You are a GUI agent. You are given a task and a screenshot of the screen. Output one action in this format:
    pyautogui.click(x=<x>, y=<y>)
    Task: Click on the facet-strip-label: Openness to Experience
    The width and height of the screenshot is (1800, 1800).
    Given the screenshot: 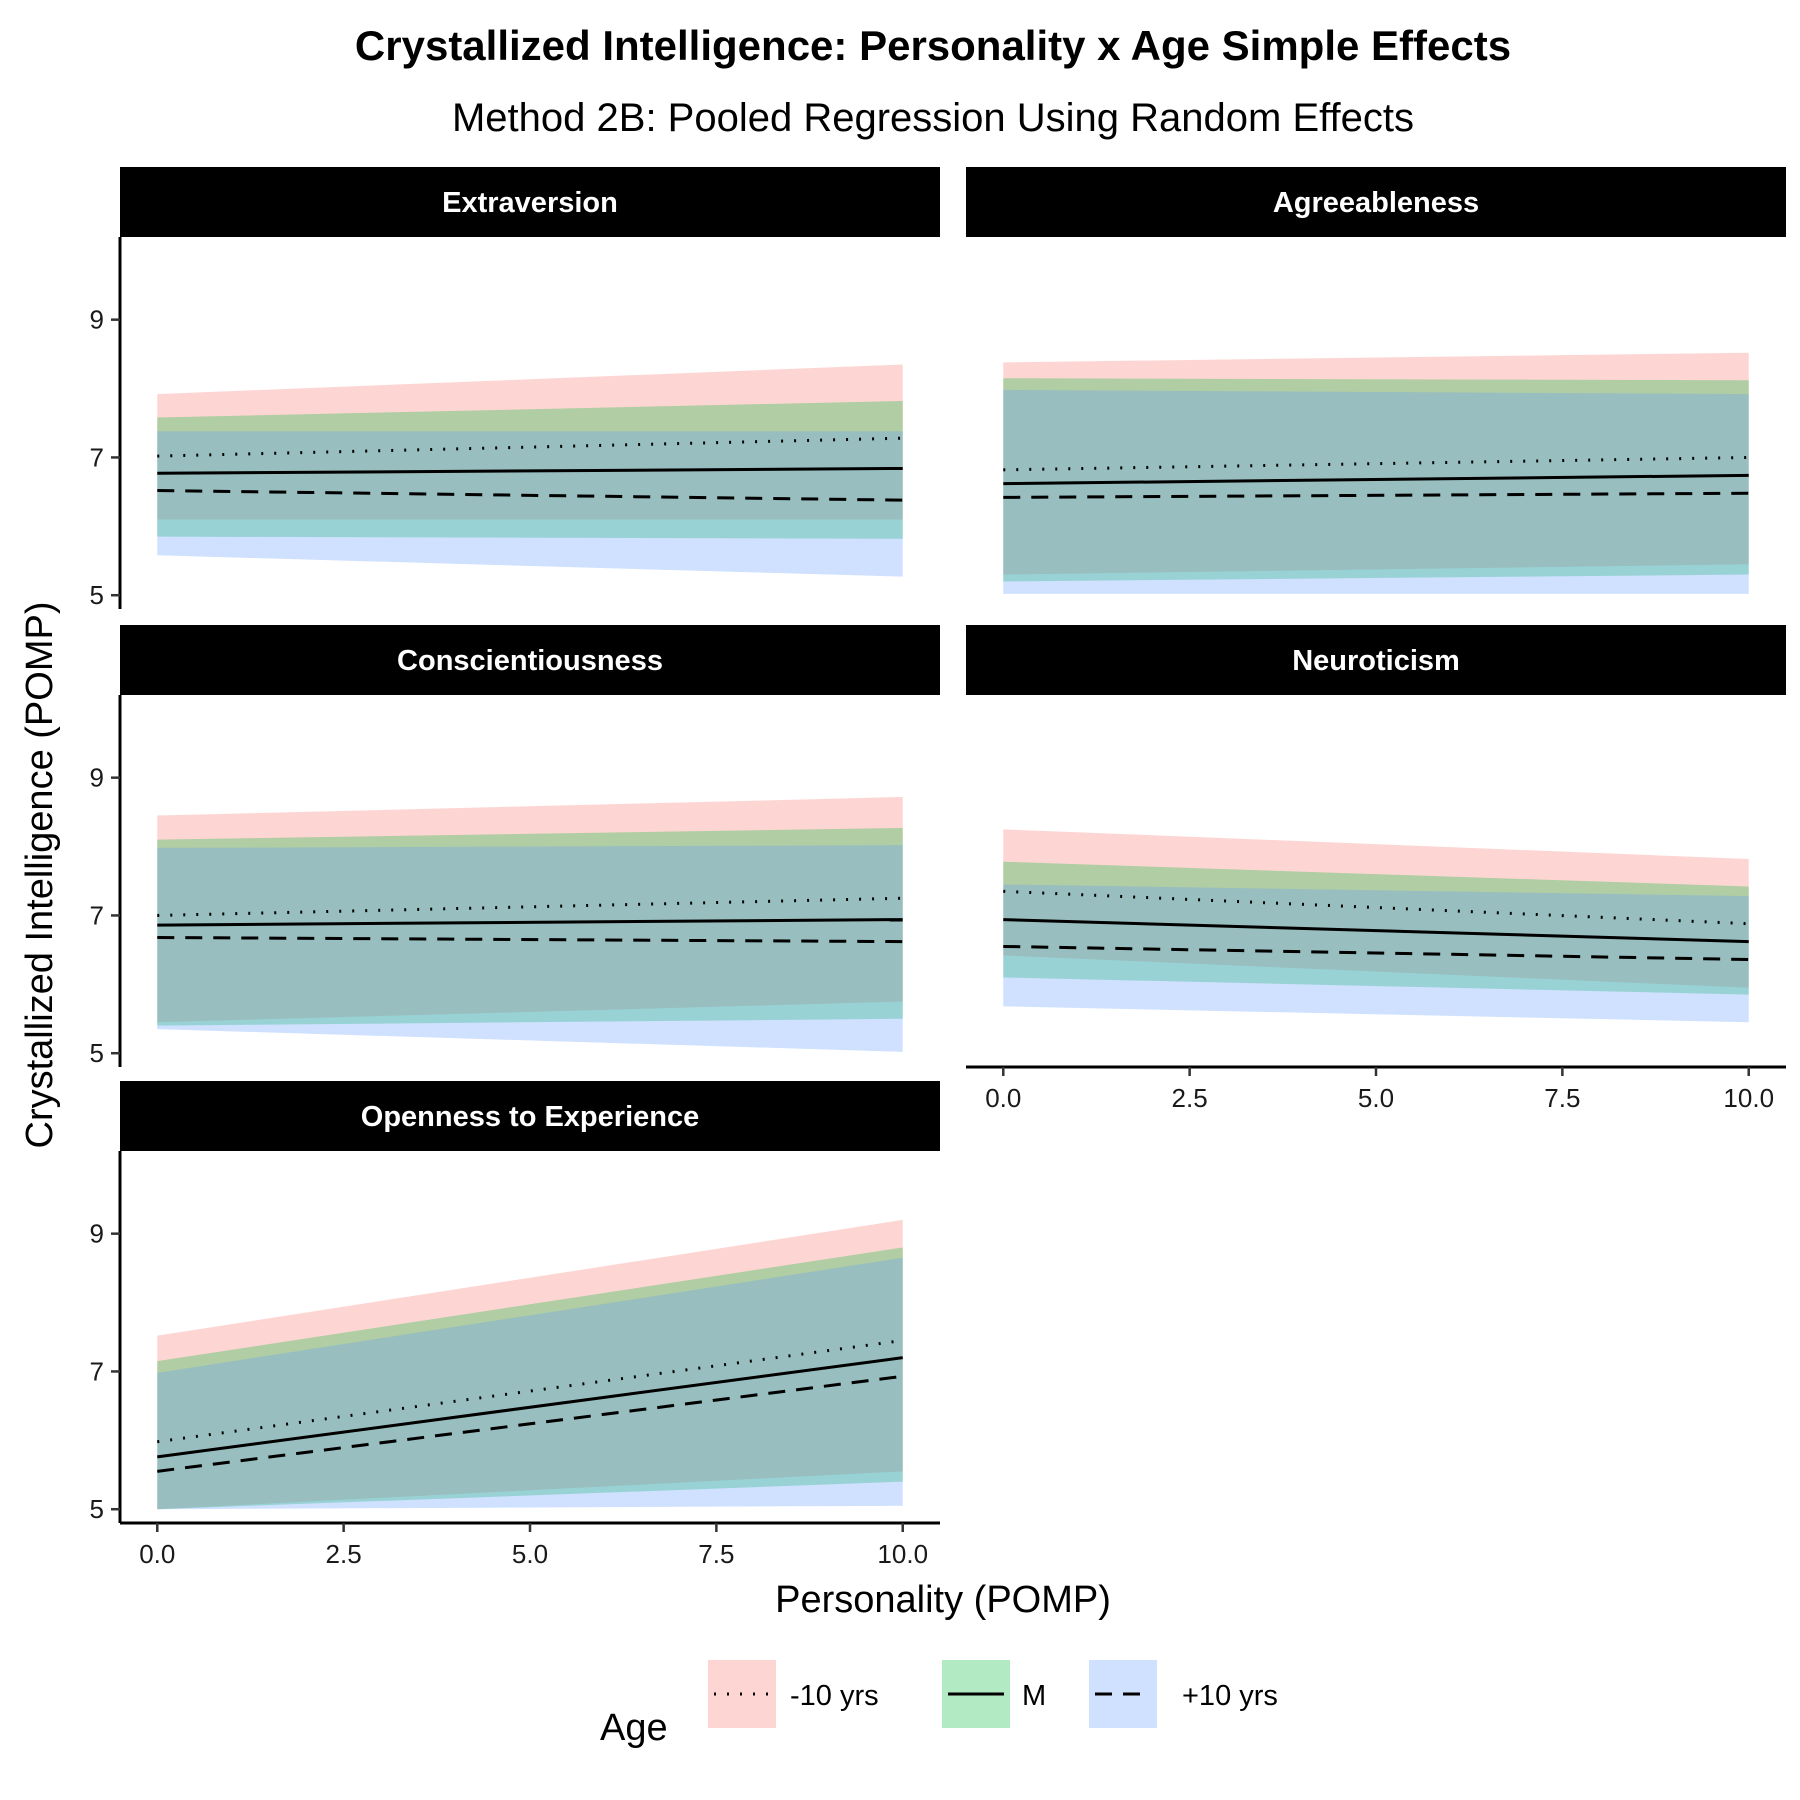 What is the action you would take?
    pyautogui.click(x=530, y=1117)
    